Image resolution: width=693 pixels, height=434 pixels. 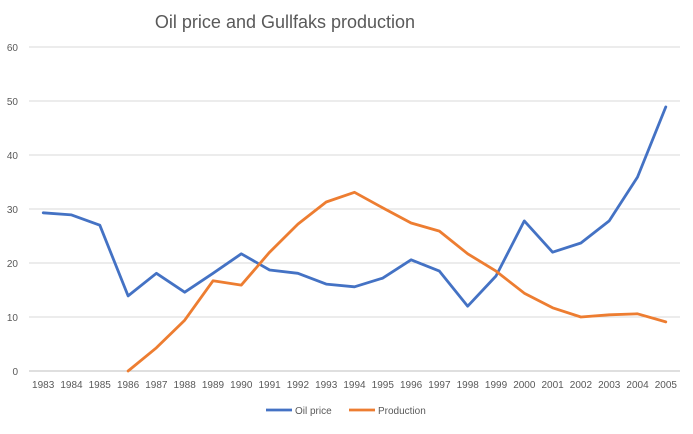 I want to click on x-tick-label: 1999, so click(x=496, y=385).